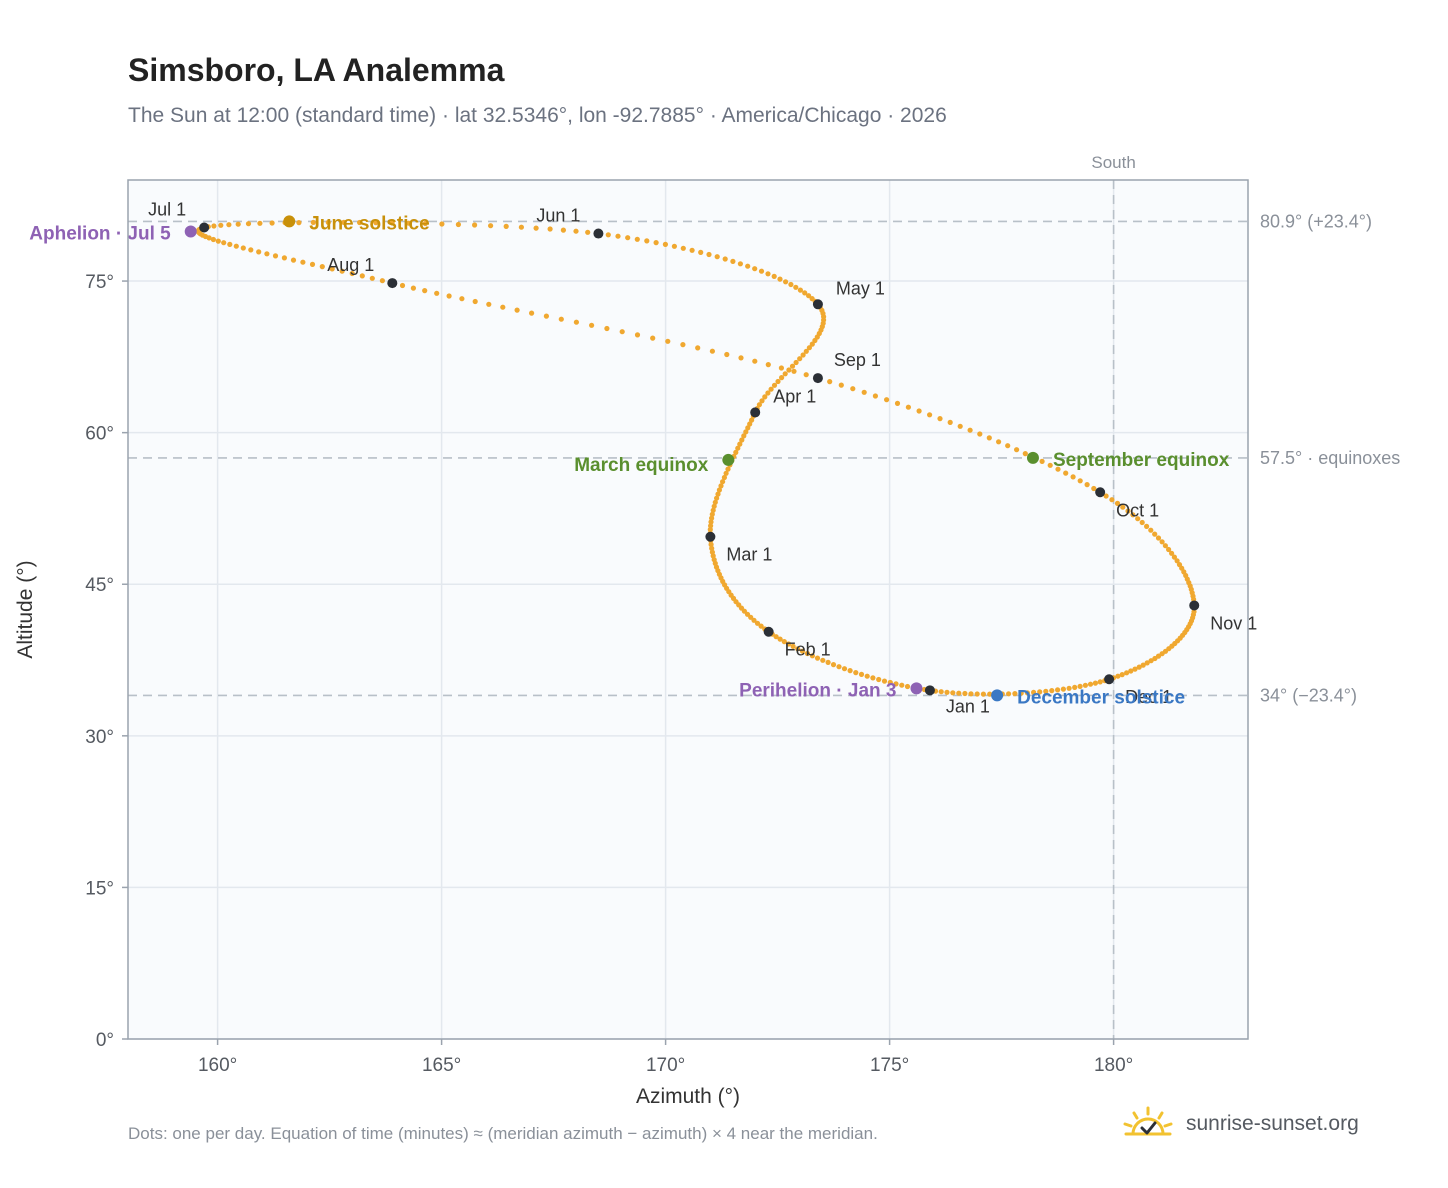 The image size is (1448, 1188). I want to click on reference-line-label: 80.9° (+23.4°), so click(1316, 221).